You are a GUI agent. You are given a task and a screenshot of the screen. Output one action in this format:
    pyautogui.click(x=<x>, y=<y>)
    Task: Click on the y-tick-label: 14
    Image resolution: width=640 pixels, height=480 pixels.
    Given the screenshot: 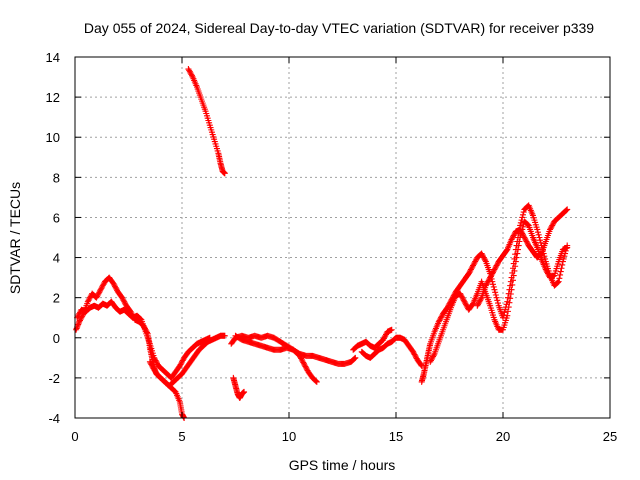 What is the action you would take?
    pyautogui.click(x=53, y=57)
    